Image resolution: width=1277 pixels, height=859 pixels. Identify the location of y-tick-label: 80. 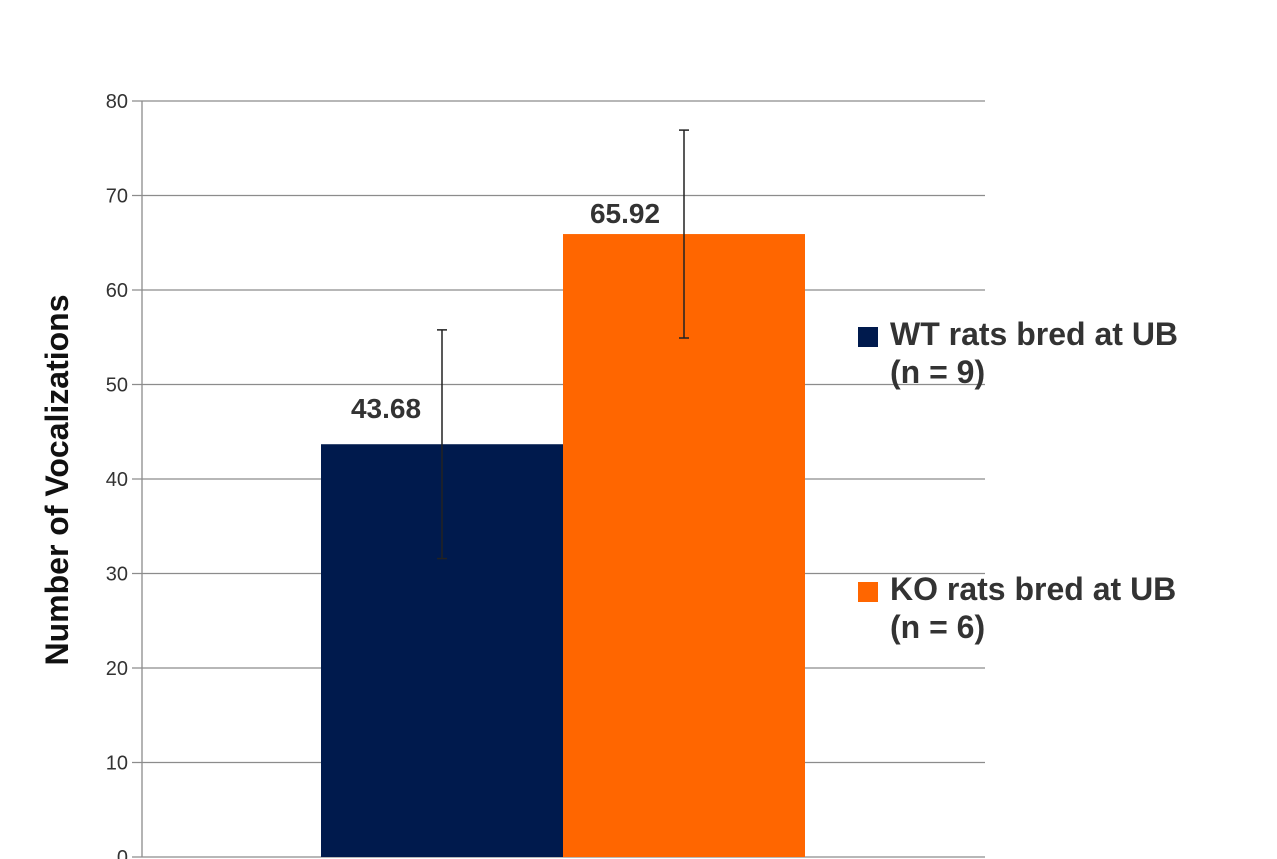
(117, 102).